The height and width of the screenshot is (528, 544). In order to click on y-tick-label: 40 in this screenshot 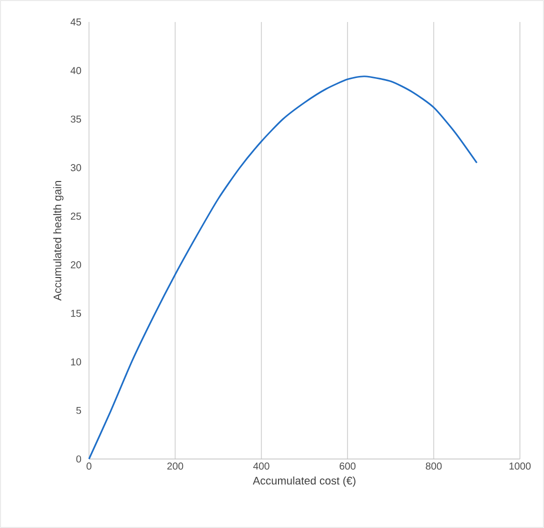, I will do `click(76, 70)`.